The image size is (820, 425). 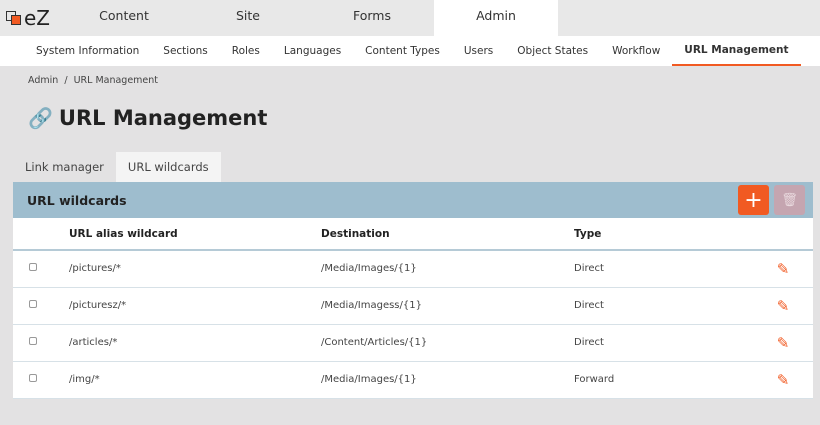 I want to click on breadcrumb-current: URL Management, so click(x=116, y=80).